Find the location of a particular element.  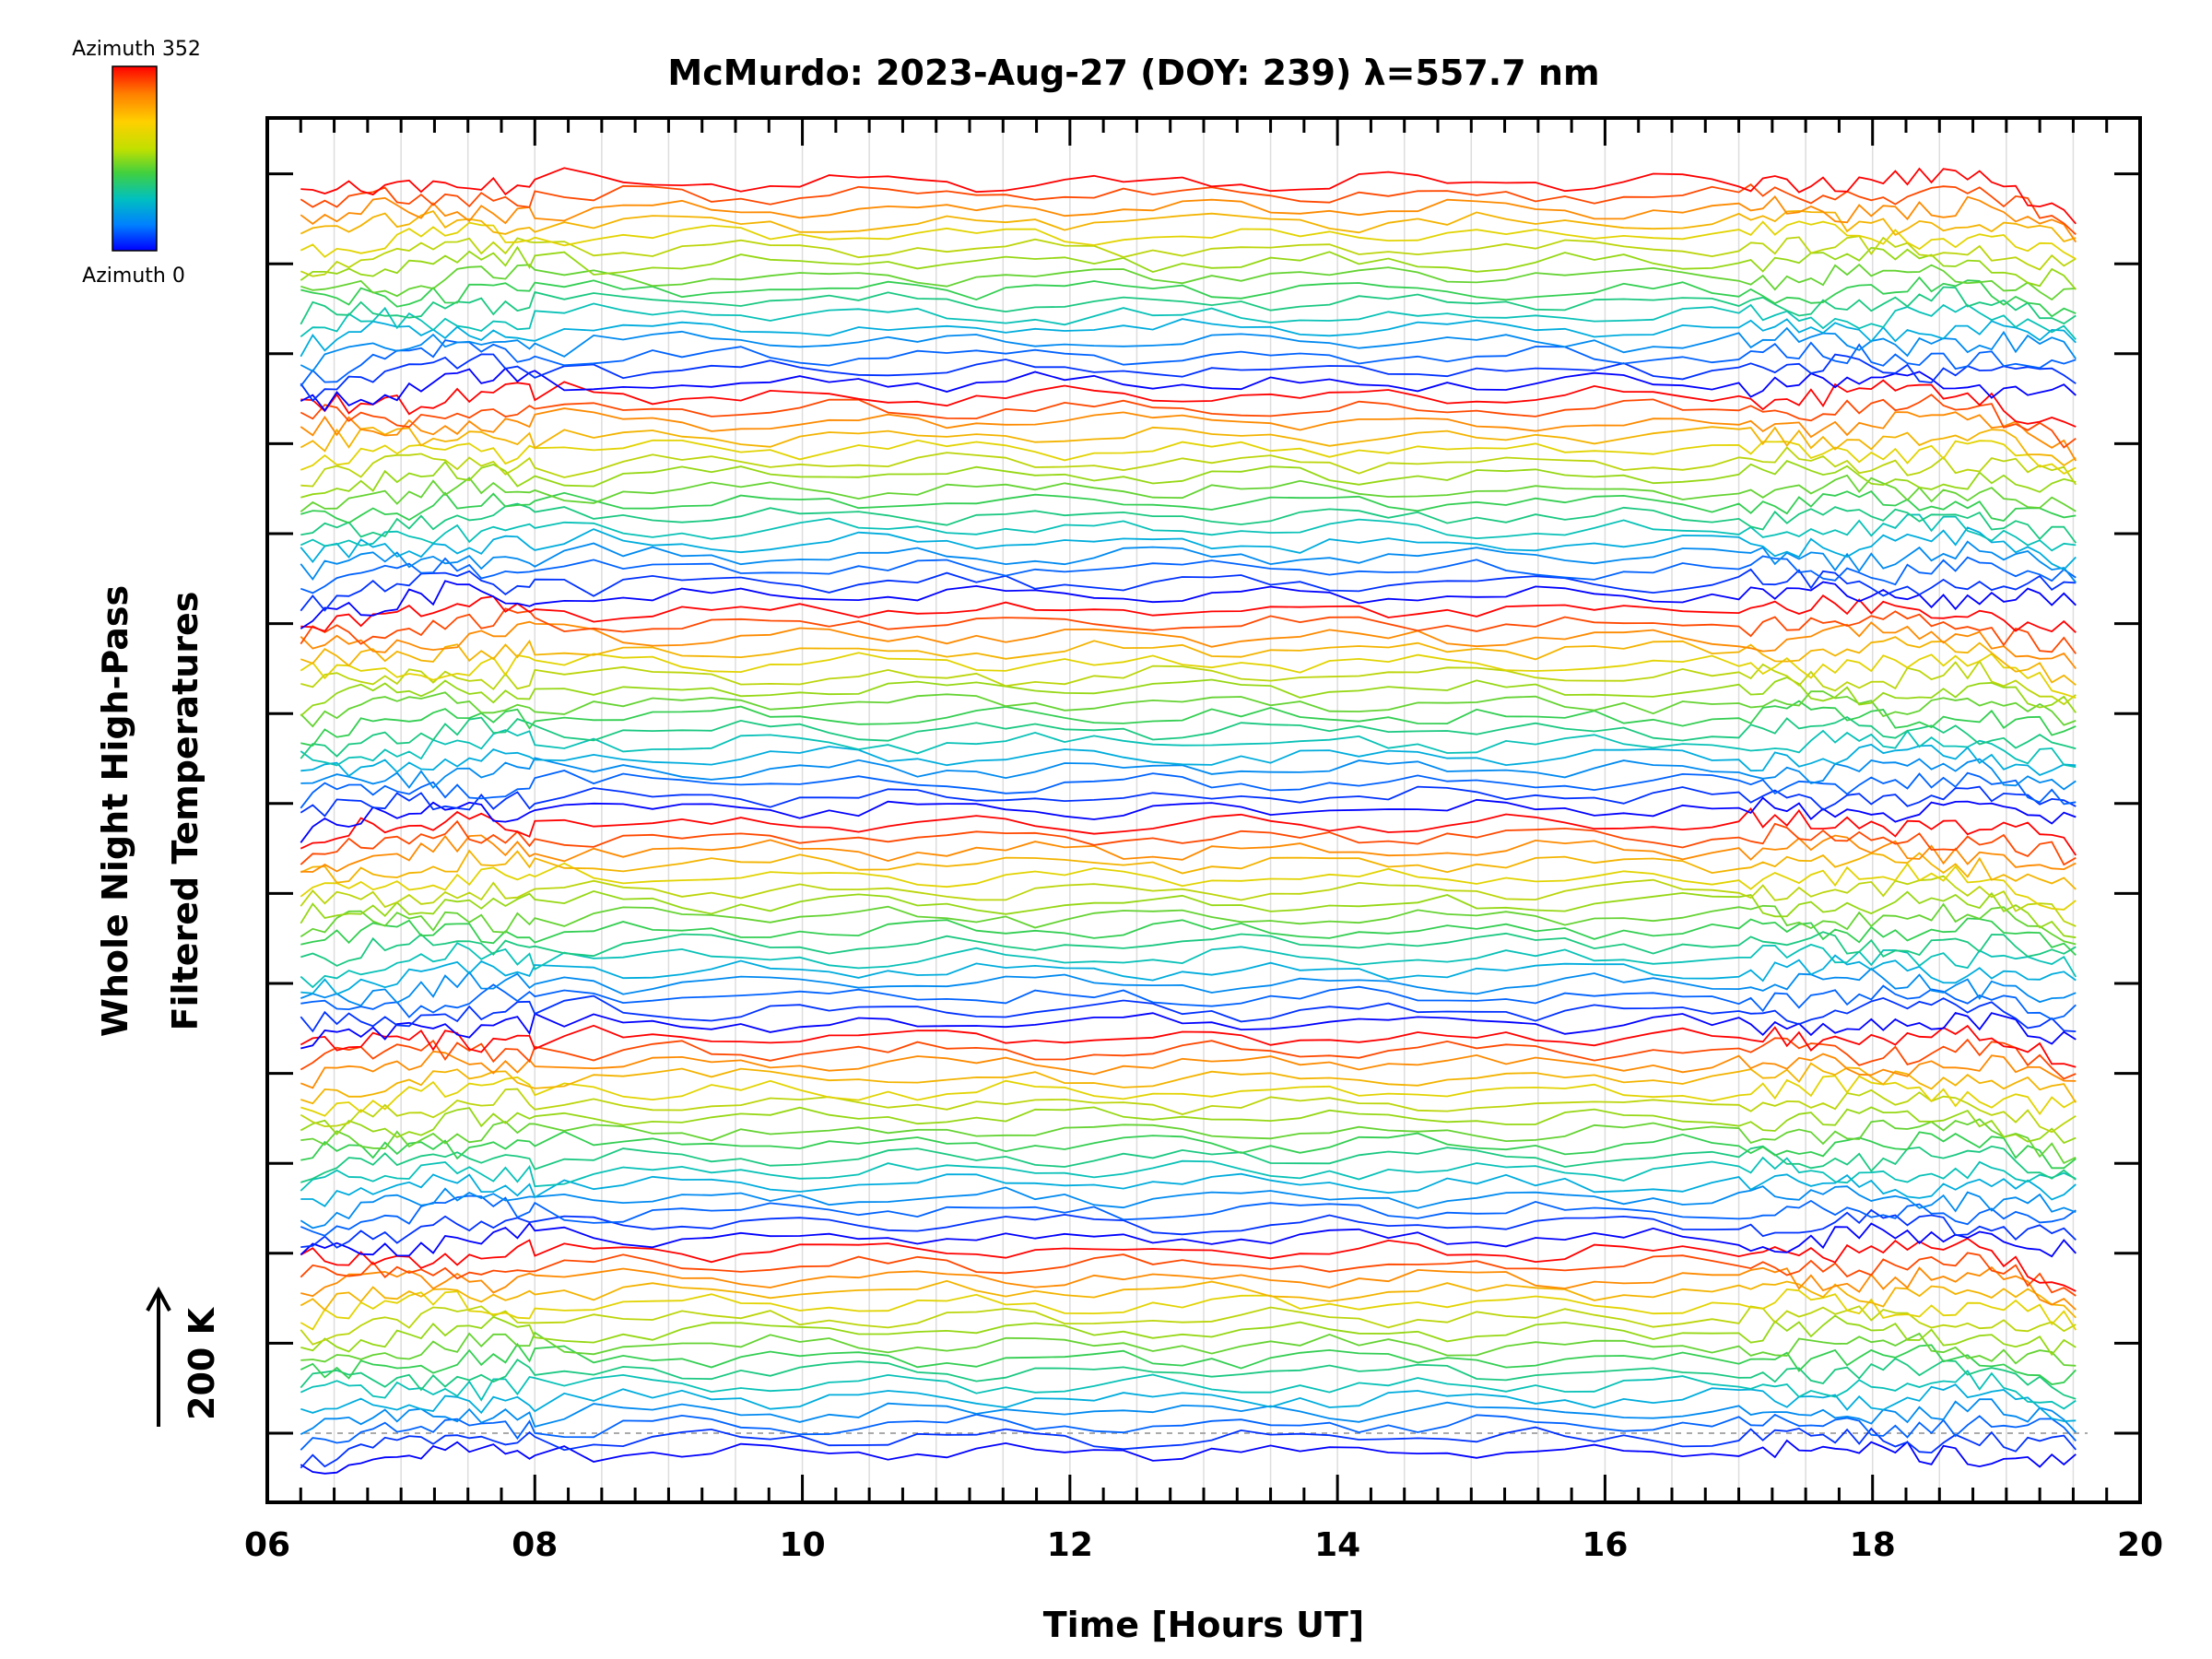

colorbar-top-label: Azimuth 352 is located at coordinates (136, 49).